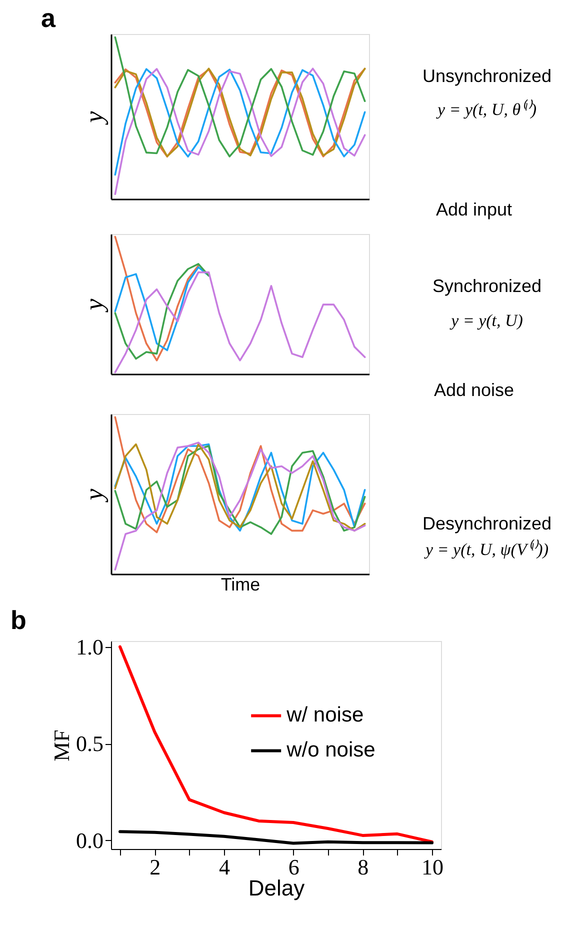  I want to click on text: y = y(t, U, θ⁽ˡ⁾), so click(486, 108).